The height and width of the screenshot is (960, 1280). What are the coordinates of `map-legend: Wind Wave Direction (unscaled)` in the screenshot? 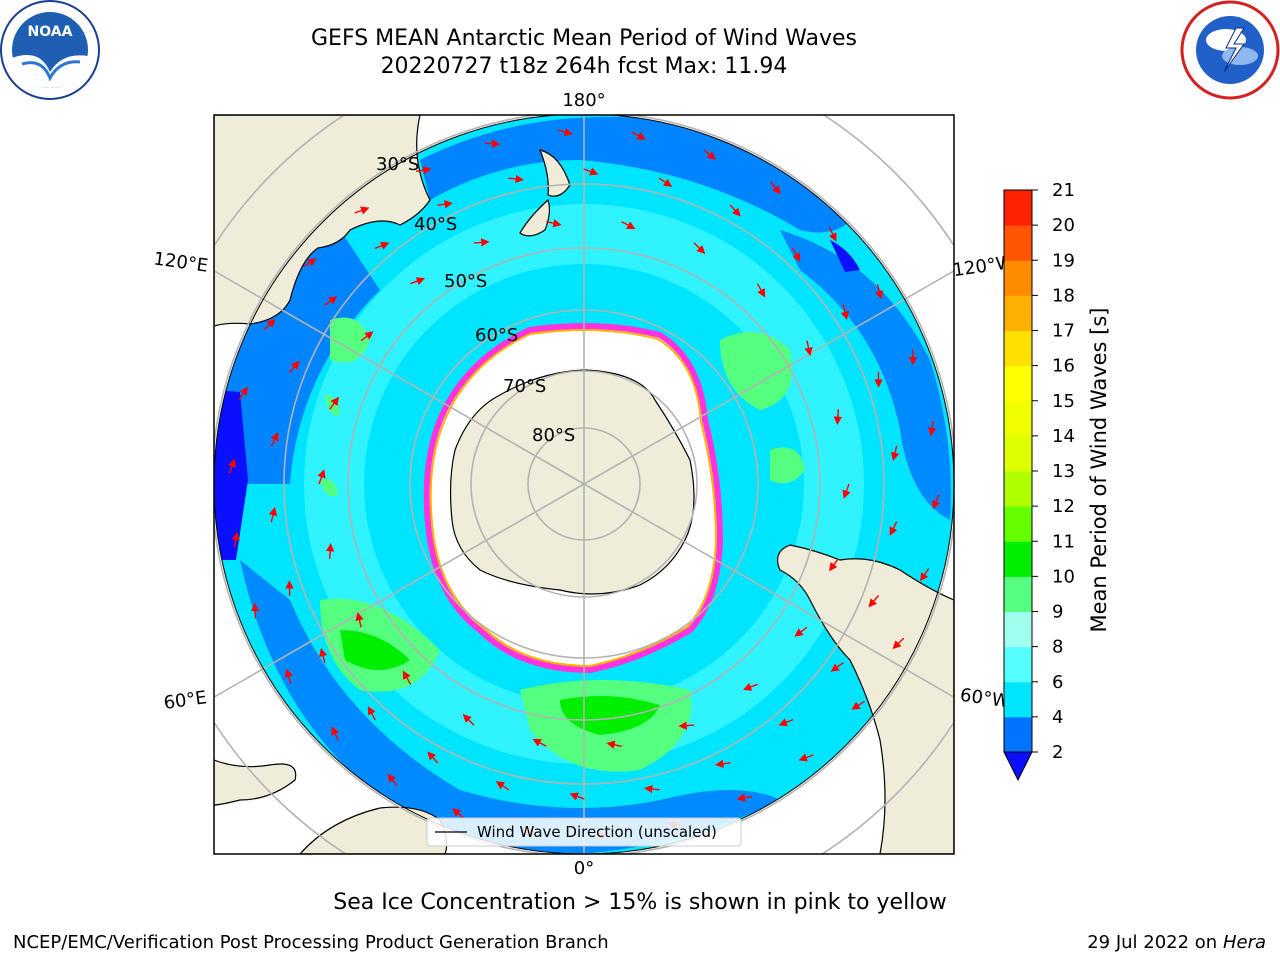 It's located at (584, 832).